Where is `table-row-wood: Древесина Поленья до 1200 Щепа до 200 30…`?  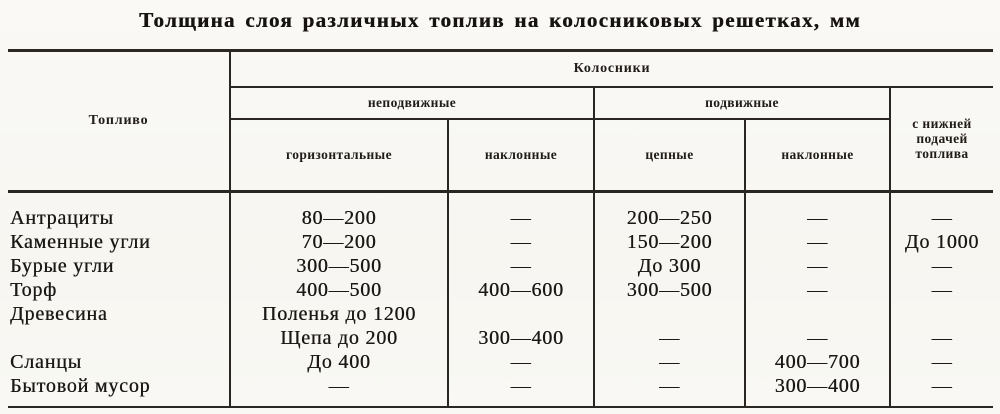 table-row-wood: Древесина Поленья до 1200 Щепа до 200 30… is located at coordinates (500, 326).